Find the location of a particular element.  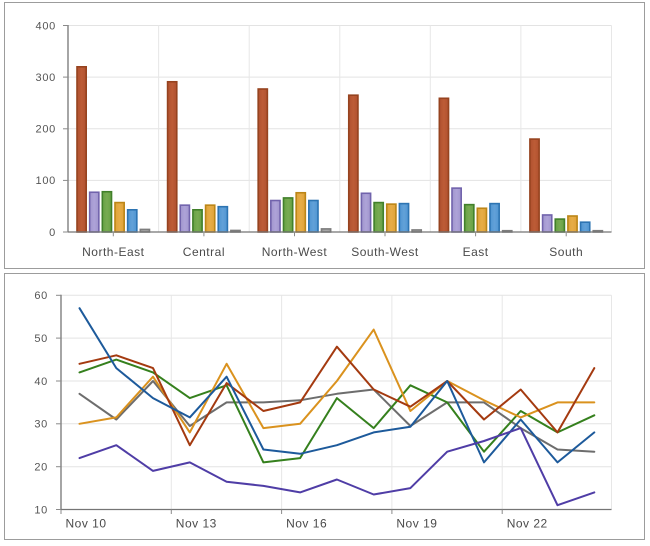

svg-text: 50 is located at coordinates (41, 339).